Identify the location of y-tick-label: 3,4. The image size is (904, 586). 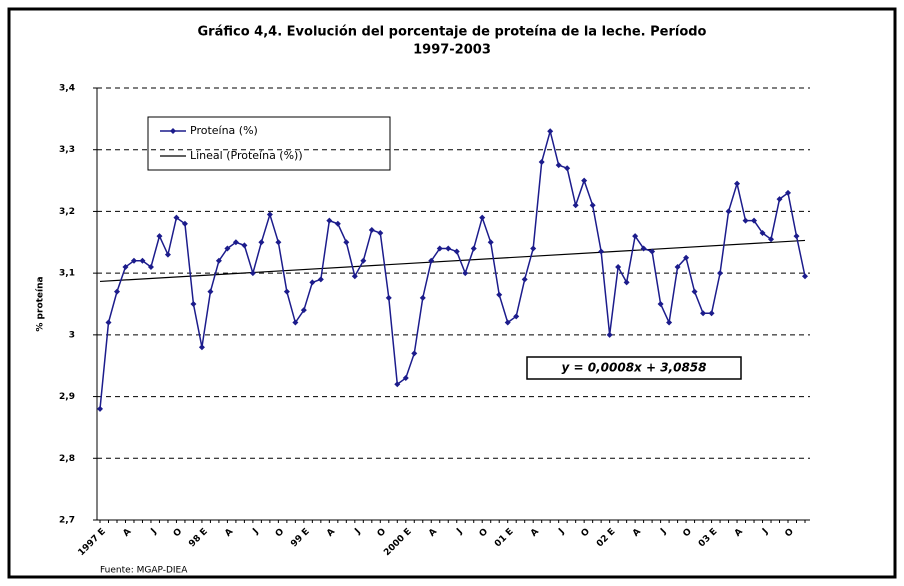
(67, 89).